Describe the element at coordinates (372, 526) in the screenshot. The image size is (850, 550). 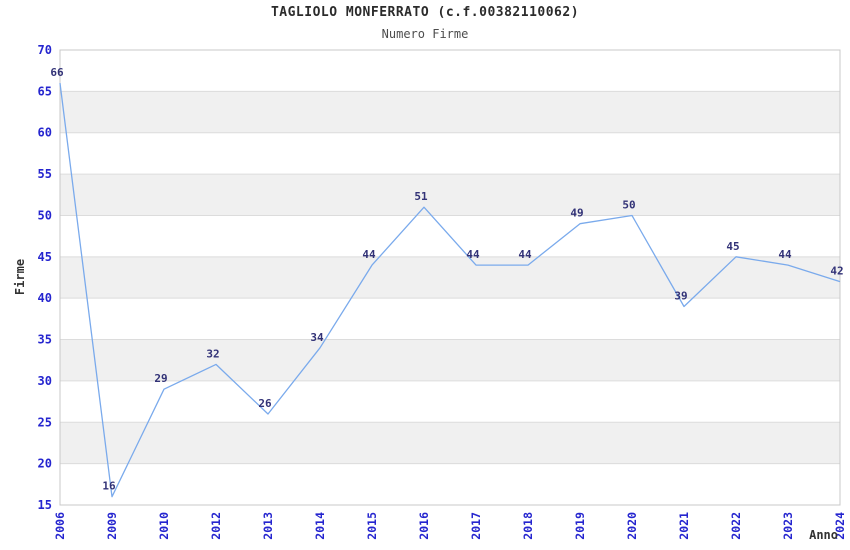
I see `x-tick-label: 2015` at that location.